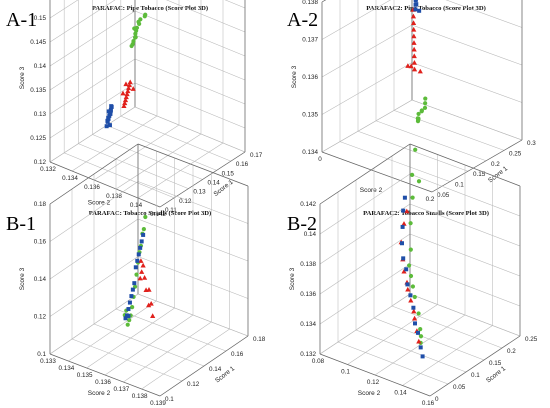 The image size is (550, 408). What do you see at coordinates (40, 279) in the screenshot?
I see `tick-label-z: 0.14` at bounding box center [40, 279].